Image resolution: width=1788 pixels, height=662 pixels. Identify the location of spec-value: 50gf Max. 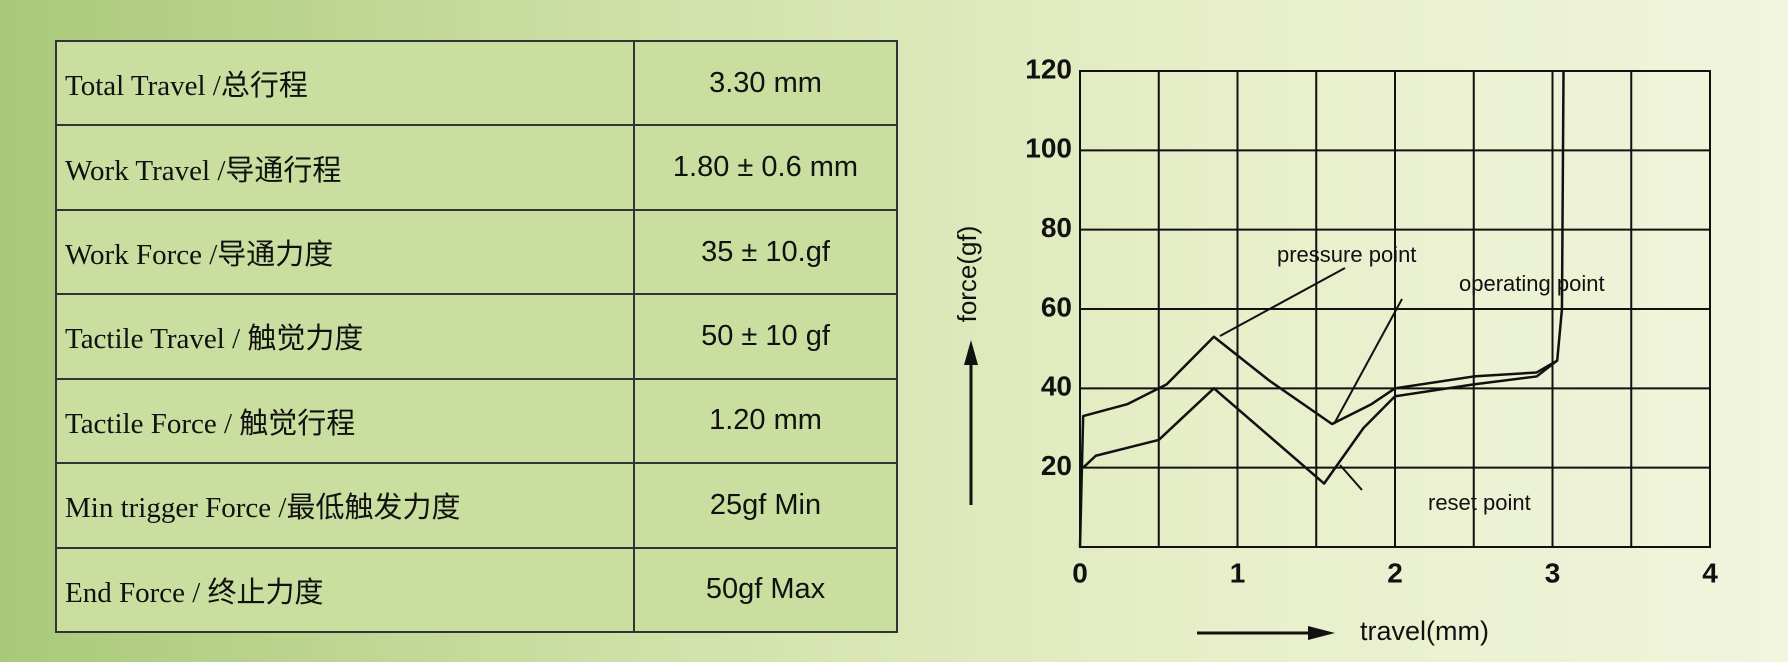
(765, 590).